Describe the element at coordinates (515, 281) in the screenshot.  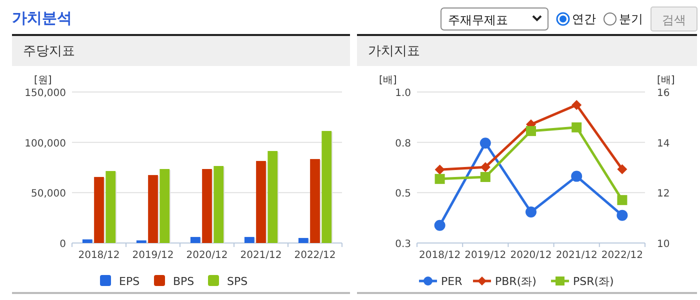
I see `legend-label: PBR(좌)` at that location.